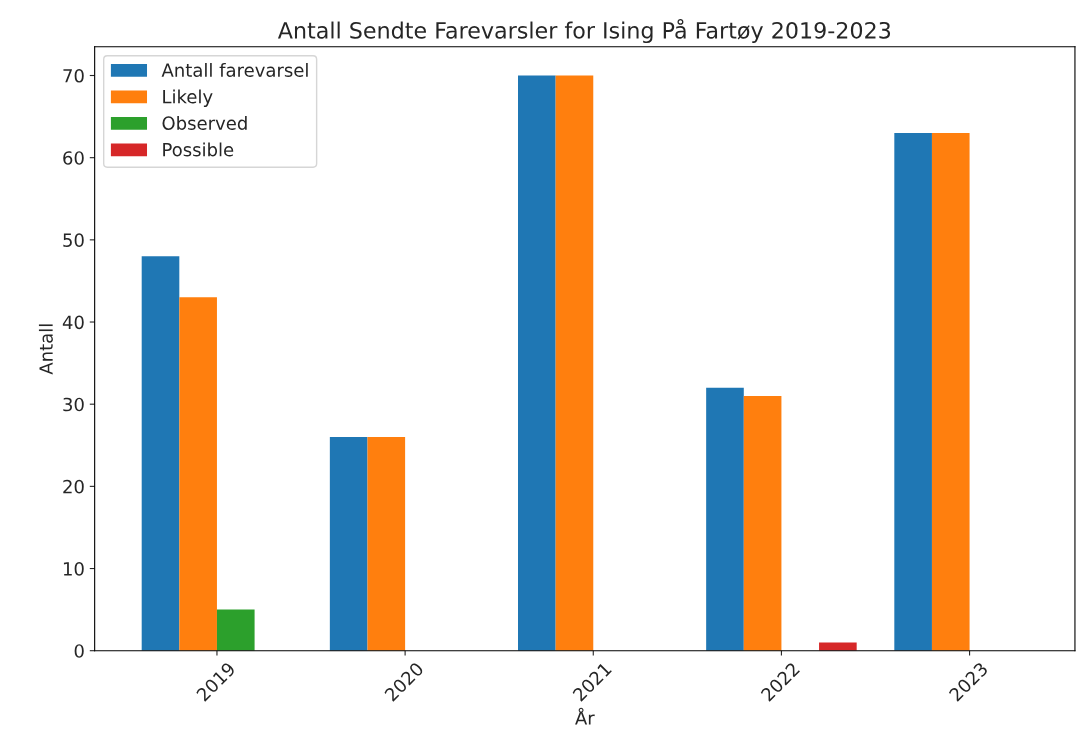 The image size is (1088, 754). What do you see at coordinates (73, 240) in the screenshot?
I see `y-tick-label: 50` at bounding box center [73, 240].